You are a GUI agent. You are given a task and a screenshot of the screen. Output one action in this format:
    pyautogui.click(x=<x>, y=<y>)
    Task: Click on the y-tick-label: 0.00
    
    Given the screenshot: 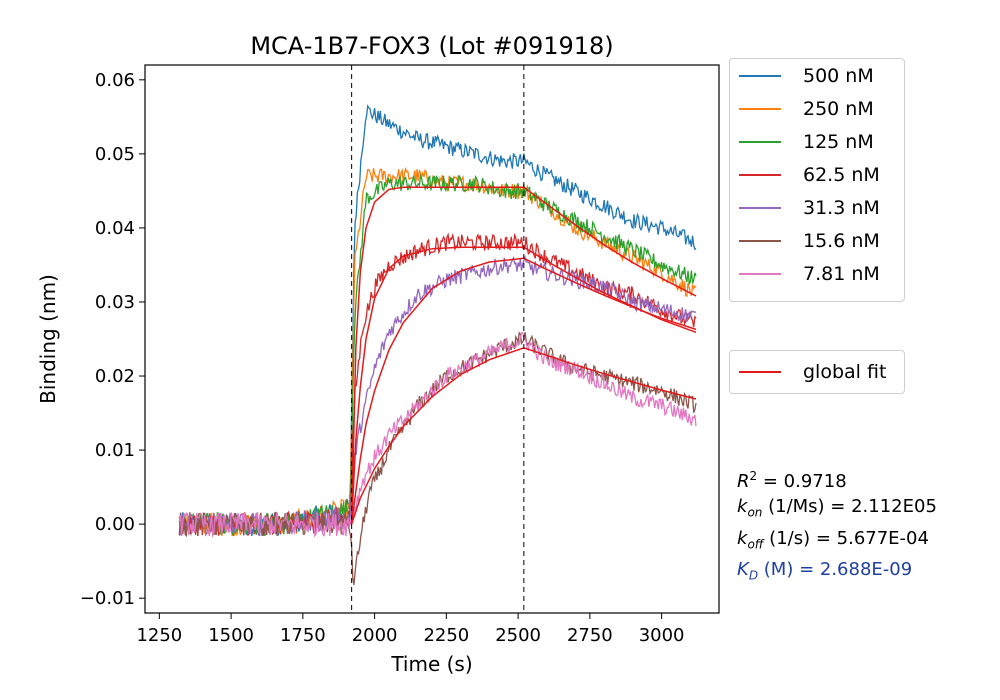 What is the action you would take?
    pyautogui.click(x=115, y=524)
    